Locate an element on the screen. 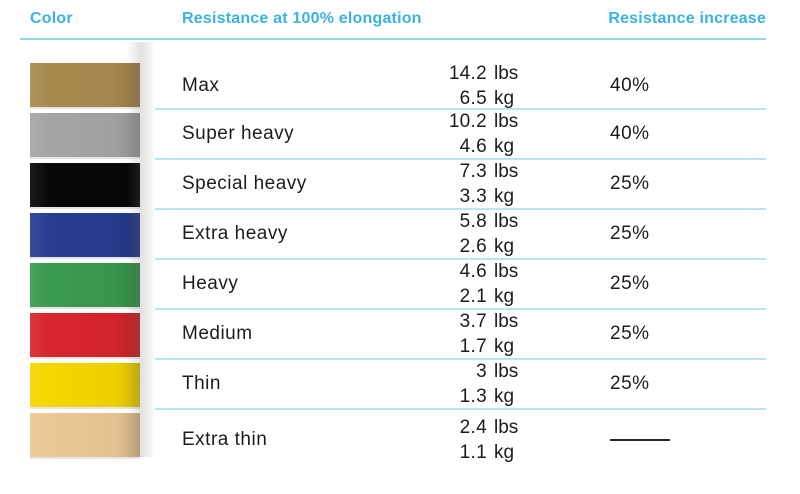 Image resolution: width=800 pixels, height=494 pixels. resistance-kg-value: 4.6 is located at coordinates (473, 146).